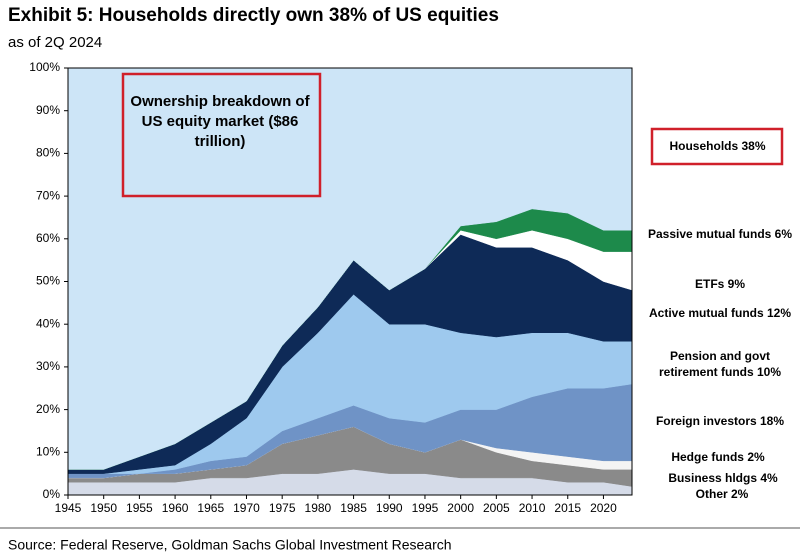 Image resolution: width=800 pixels, height=557 pixels. Describe the element at coordinates (175, 508) in the screenshot. I see `x-tick-label: 1960` at that location.